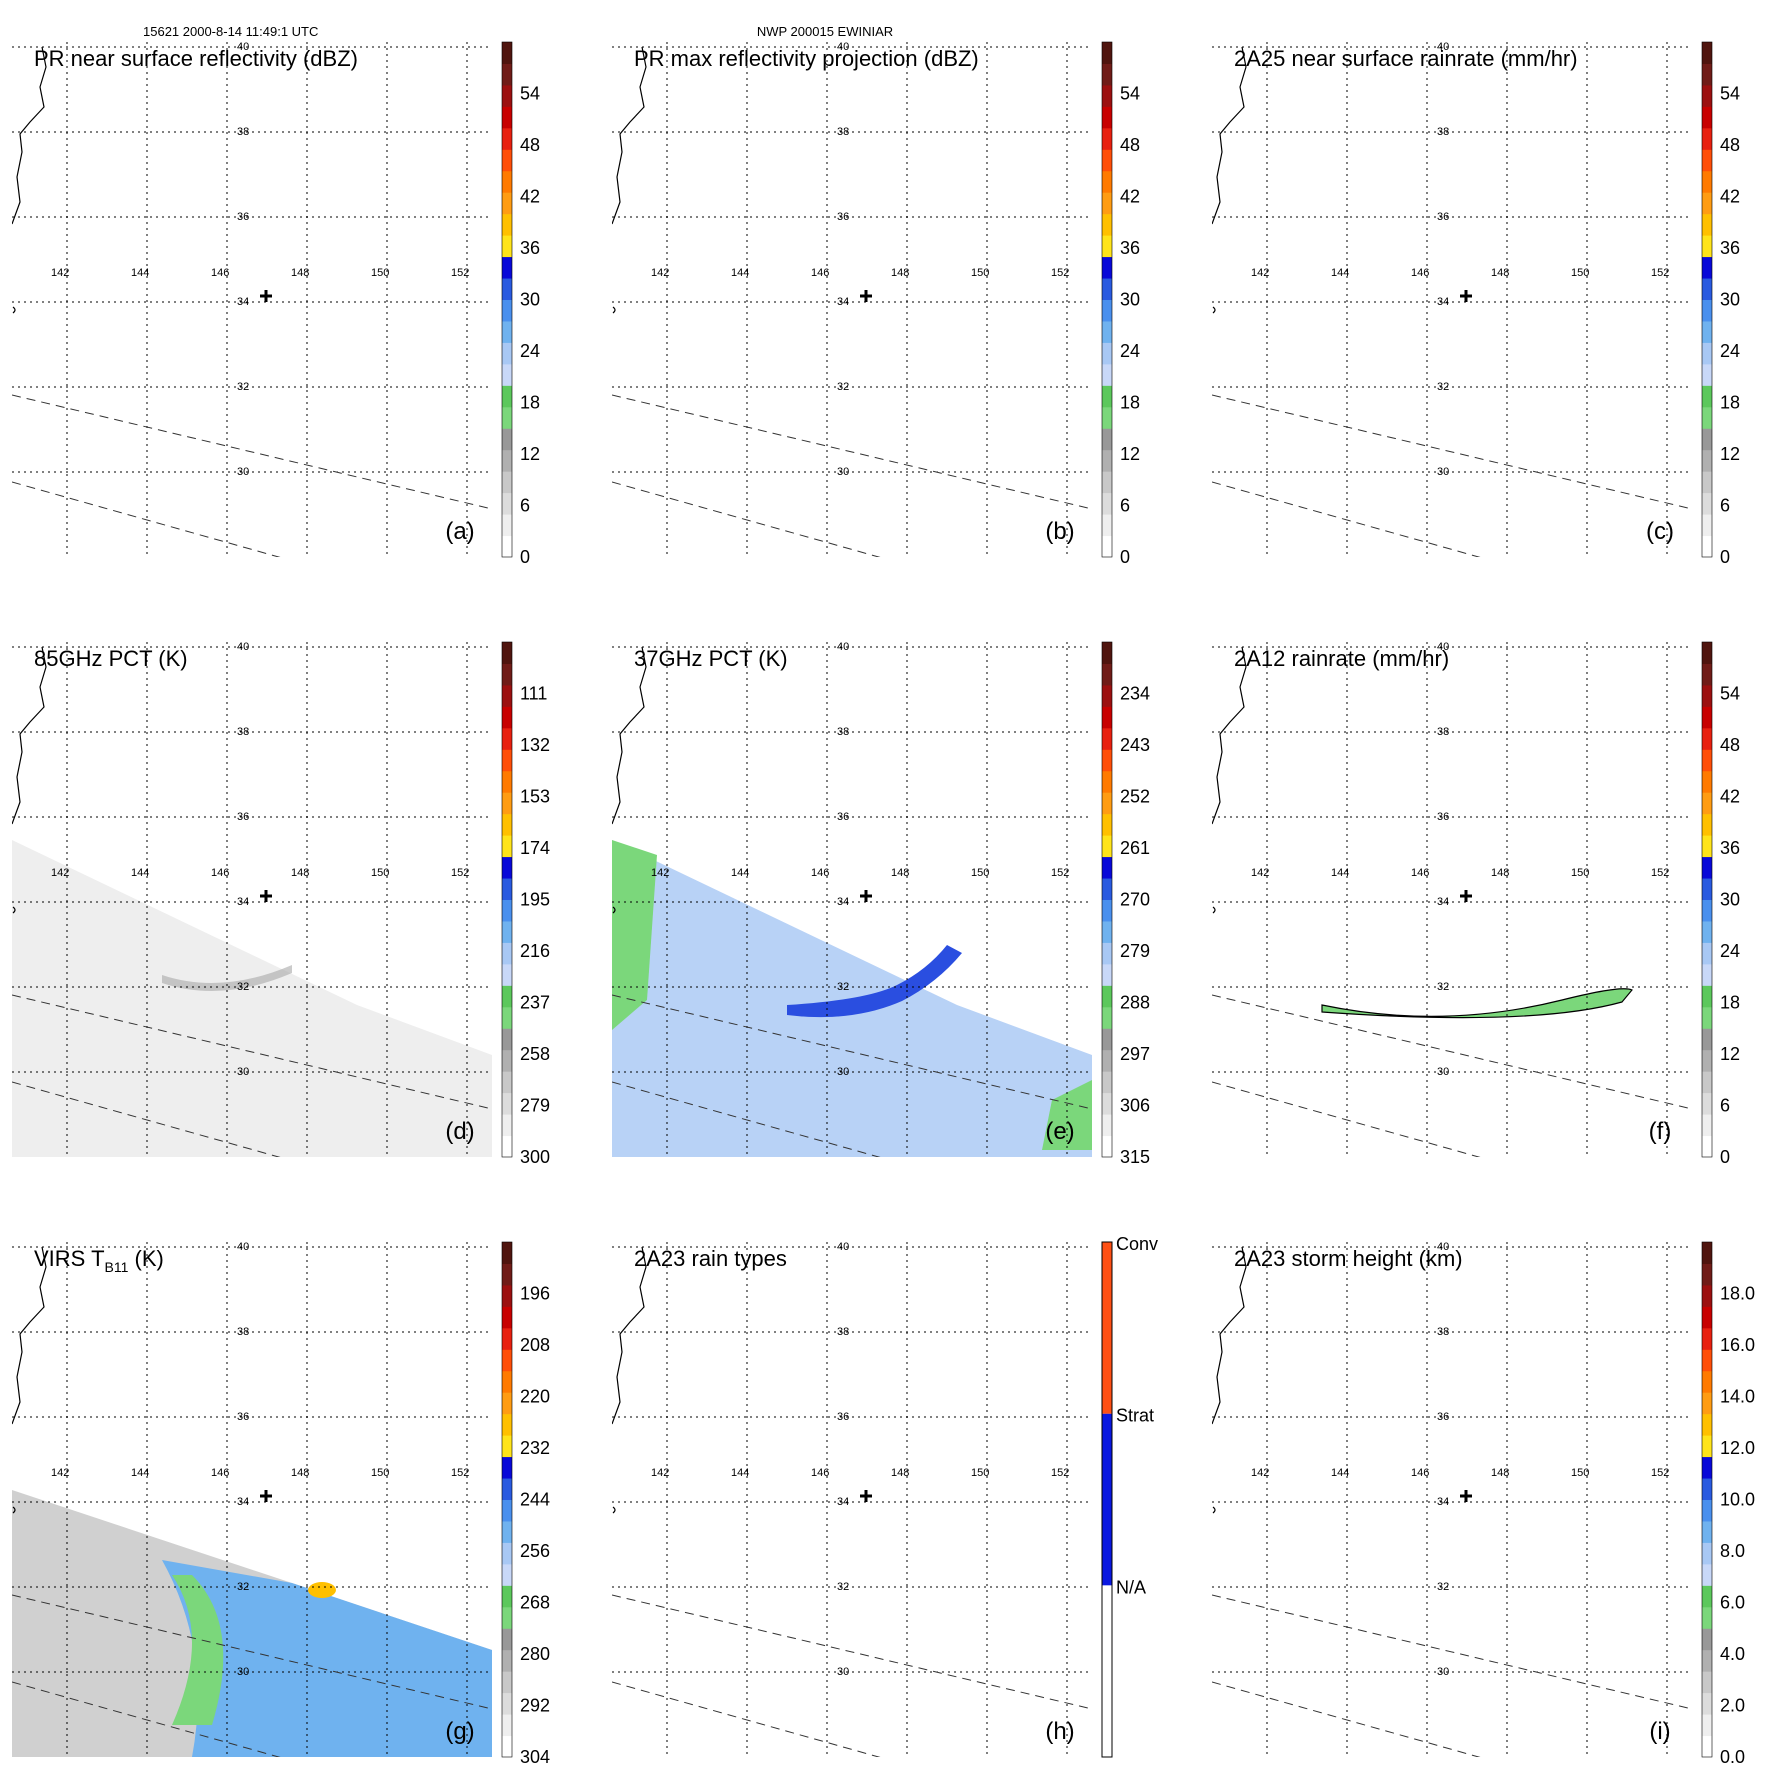 The height and width of the screenshot is (1771, 1771). I want to click on colorbar-tick: 196, so click(535, 1294).